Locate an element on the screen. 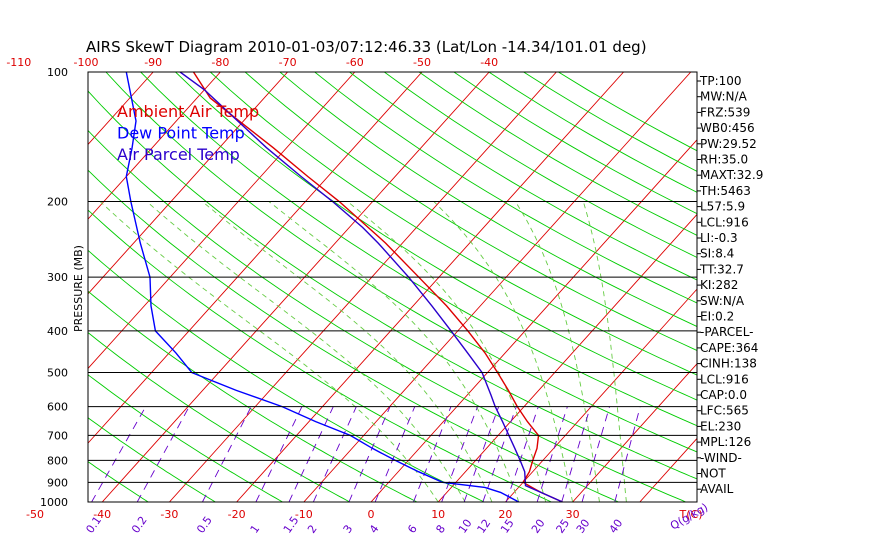 This screenshot has width=870, height=560. mixing-ratio-label: 0.2 is located at coordinates (139, 525).